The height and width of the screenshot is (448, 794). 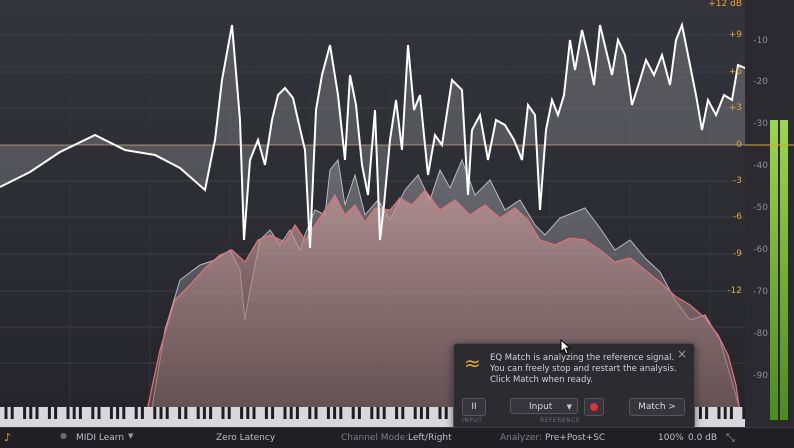 What do you see at coordinates (737, 254) in the screenshot?
I see `eq-scale-label: -9` at bounding box center [737, 254].